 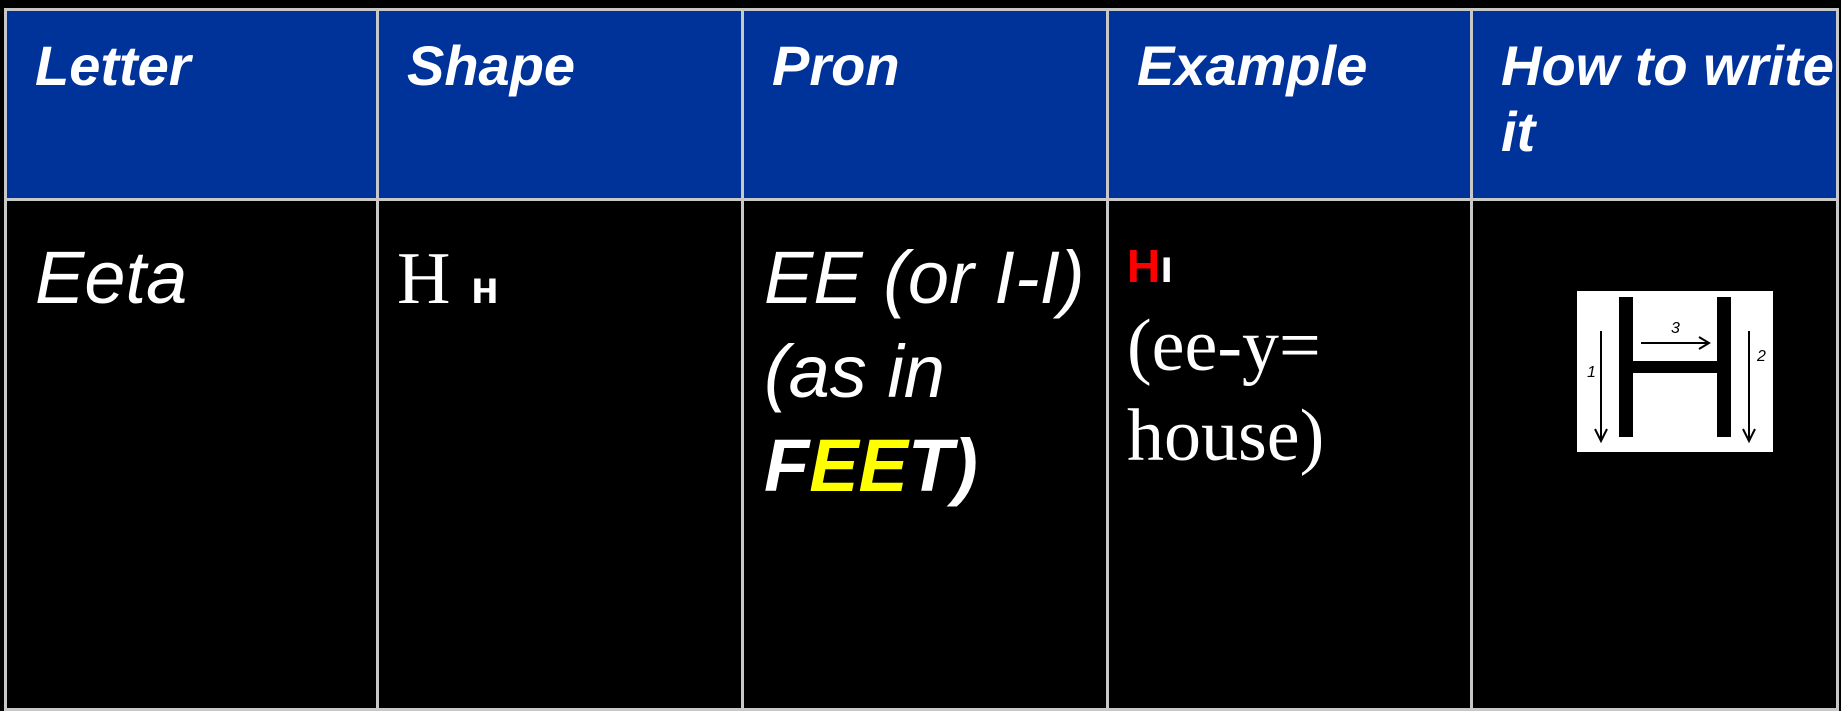 What do you see at coordinates (858, 465) in the screenshot?
I see `pron-highlight: EE` at bounding box center [858, 465].